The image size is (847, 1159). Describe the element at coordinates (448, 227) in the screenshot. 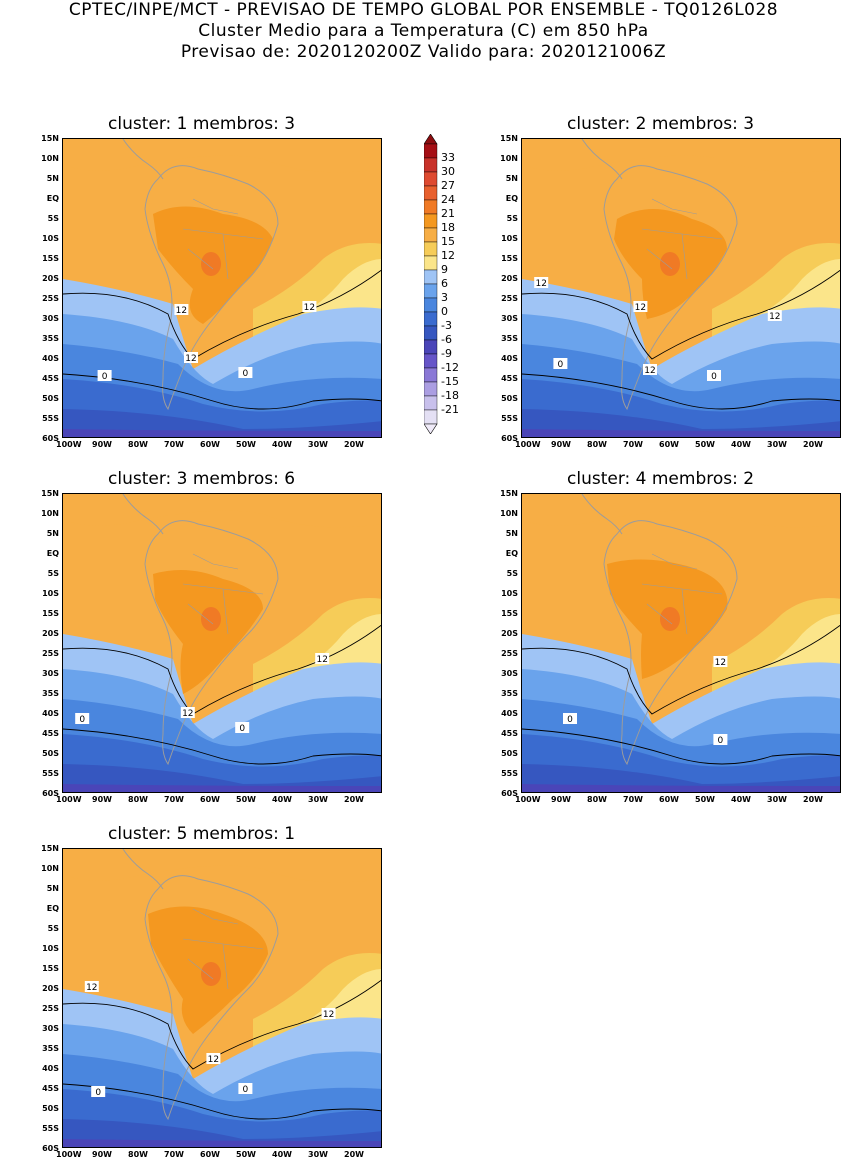

I see `colorbar-level-label: 18` at that location.